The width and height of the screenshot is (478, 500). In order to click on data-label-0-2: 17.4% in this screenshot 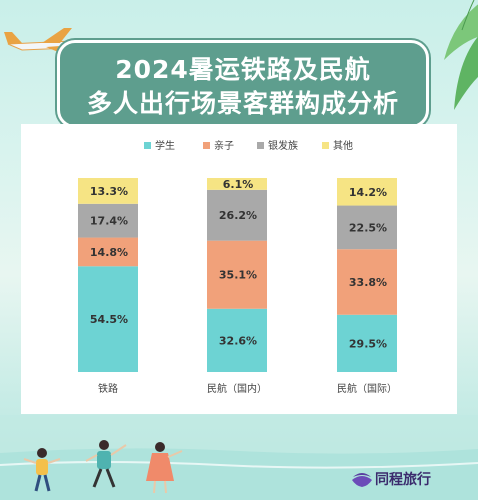, I will do `click(109, 221)`.